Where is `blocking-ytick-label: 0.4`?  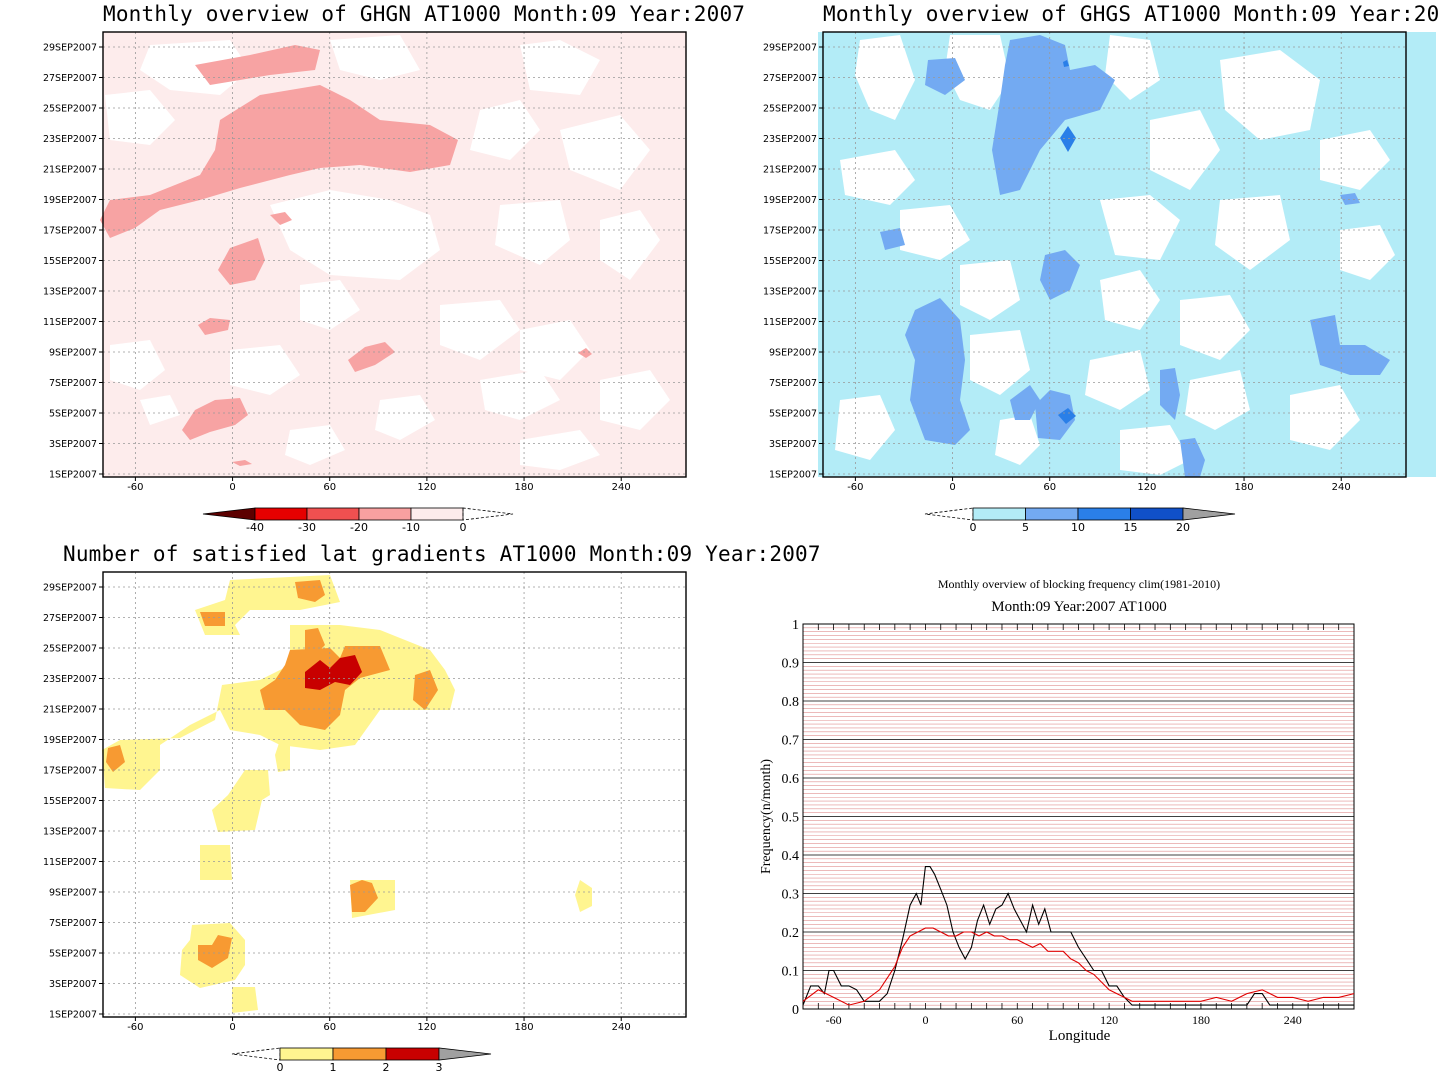 blocking-ytick-label: 0.4 is located at coordinates (791, 856).